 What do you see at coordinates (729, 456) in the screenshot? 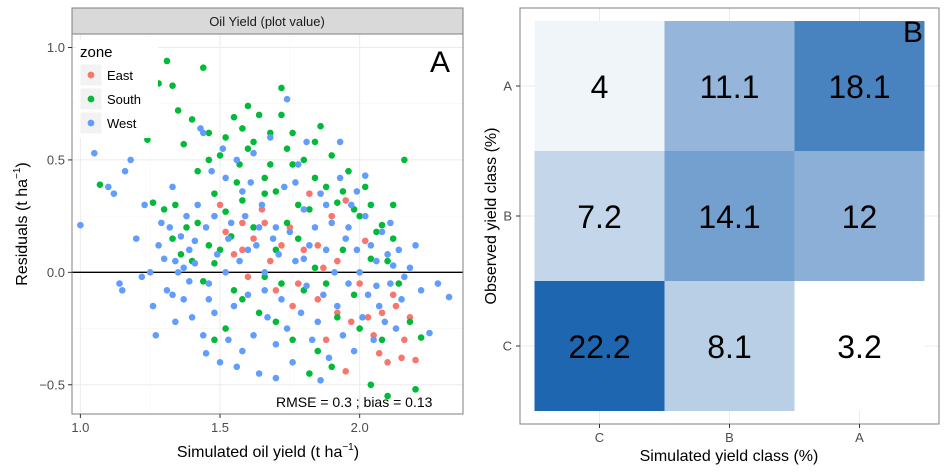
I see `heatmap-x-axis-title: Simulated yield class (%)` at bounding box center [729, 456].